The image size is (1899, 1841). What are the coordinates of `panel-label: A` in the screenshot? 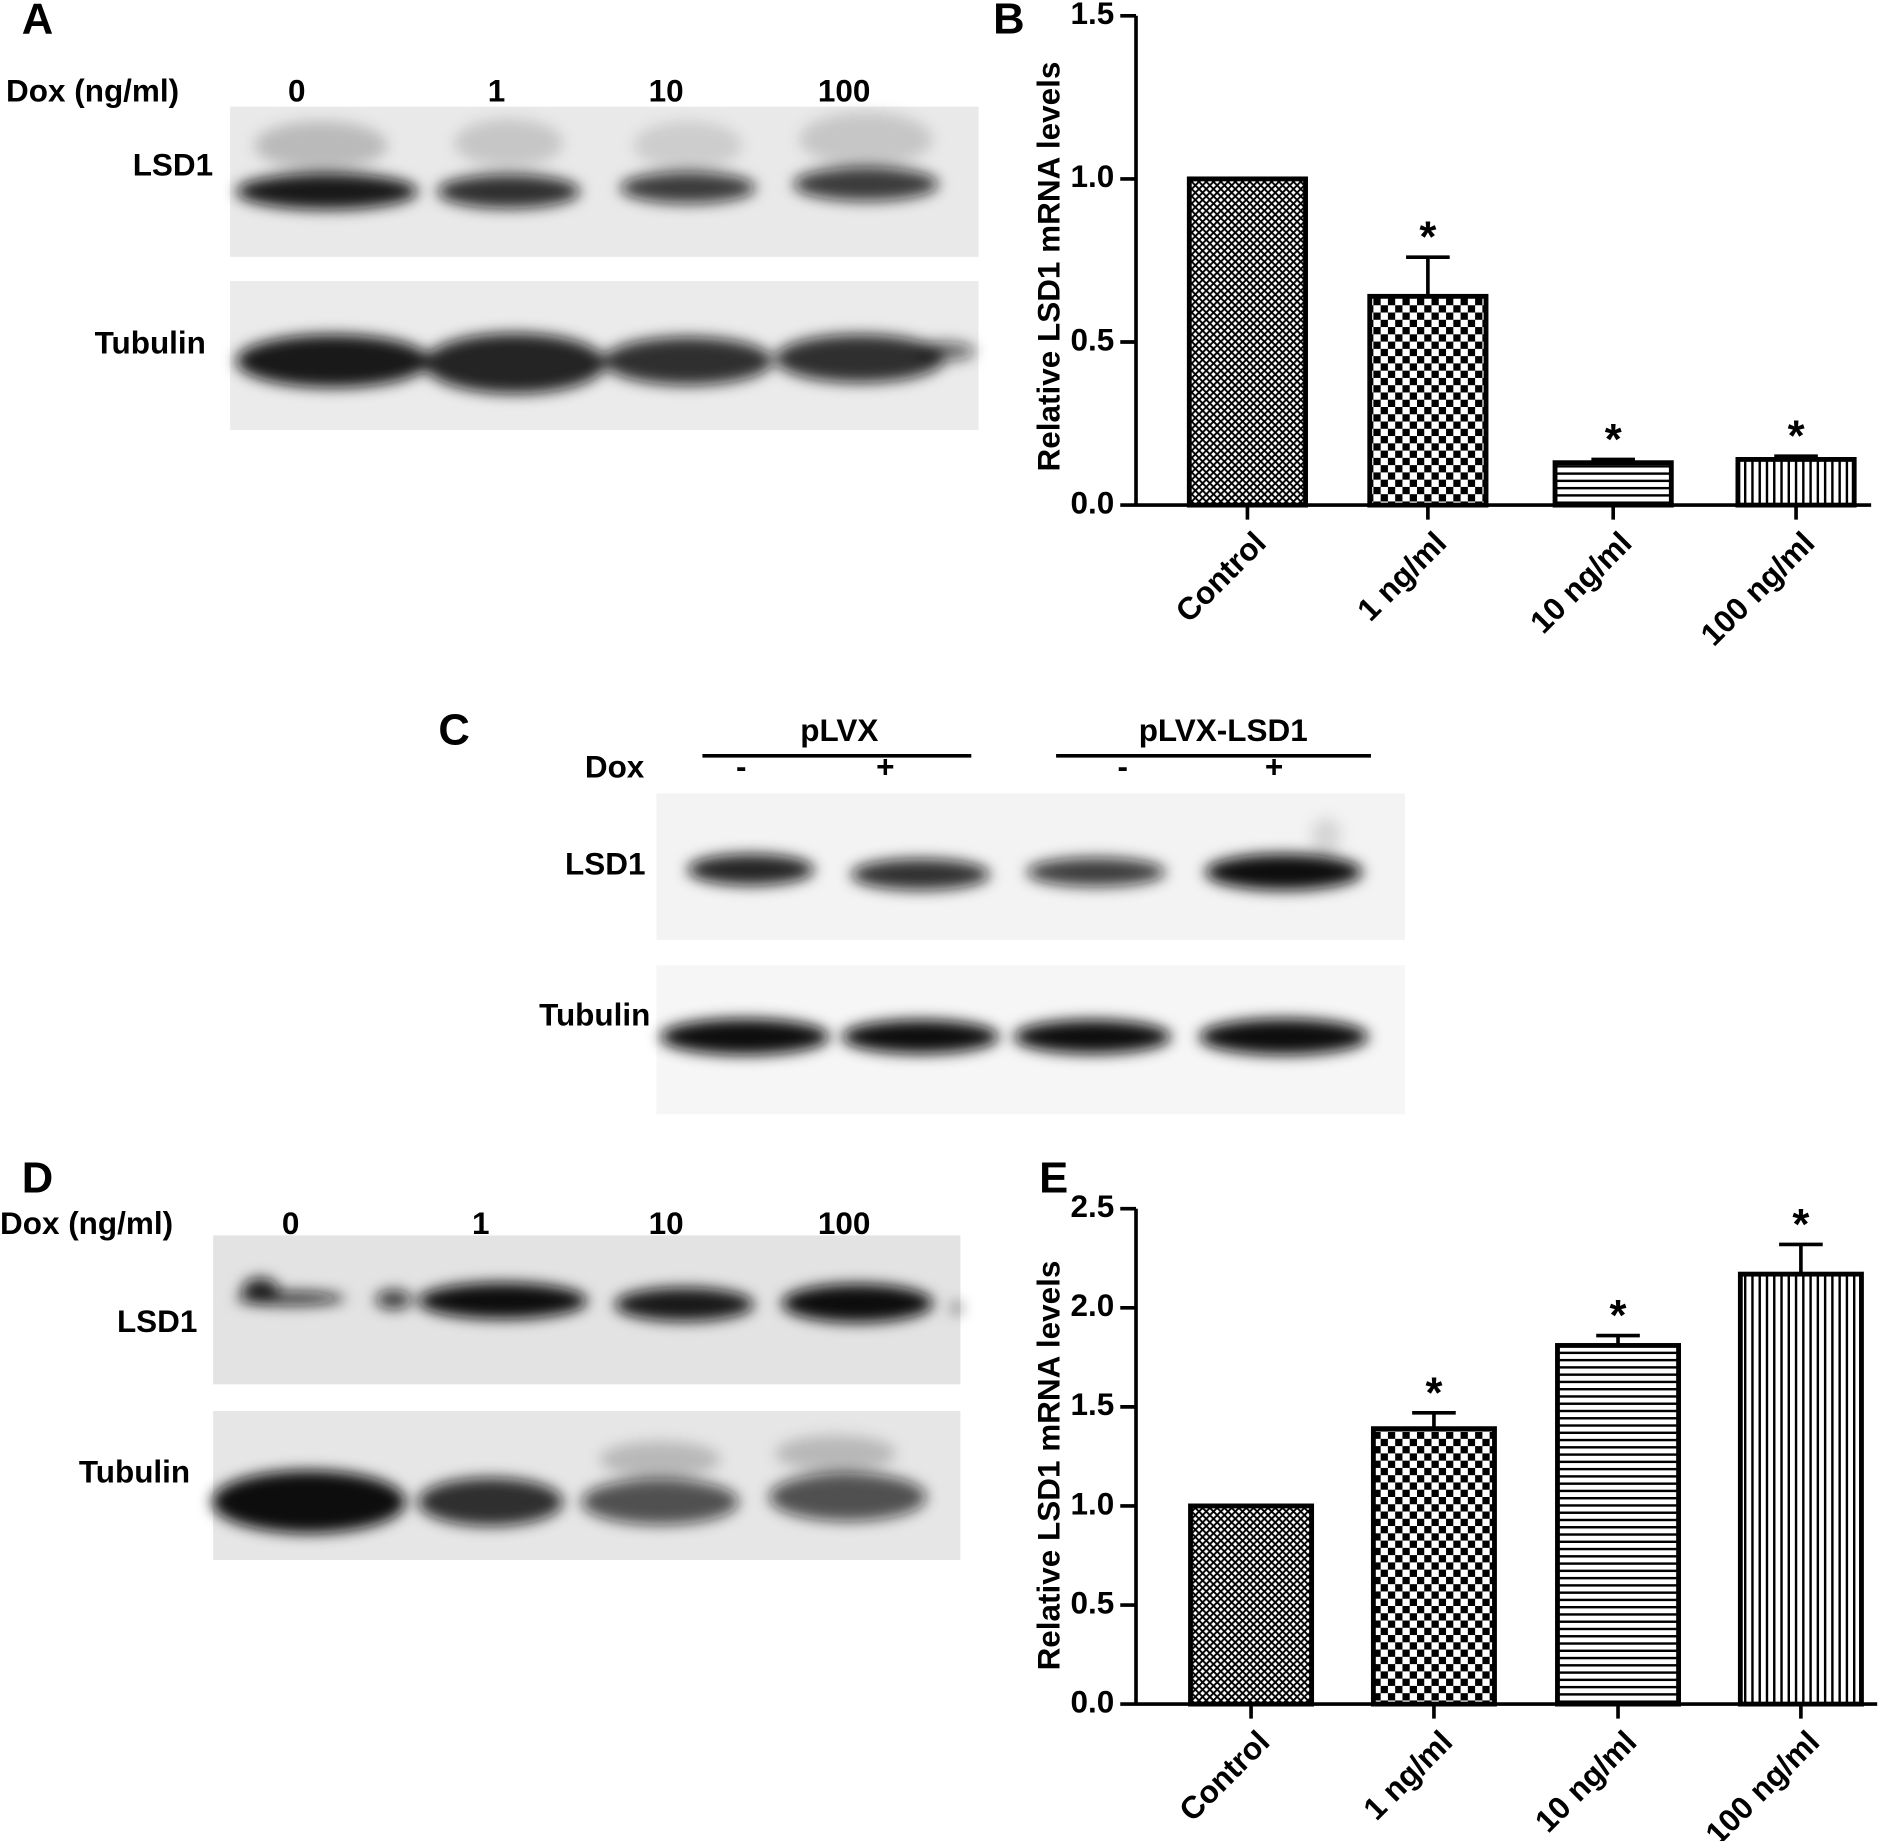 It's located at (37, 21).